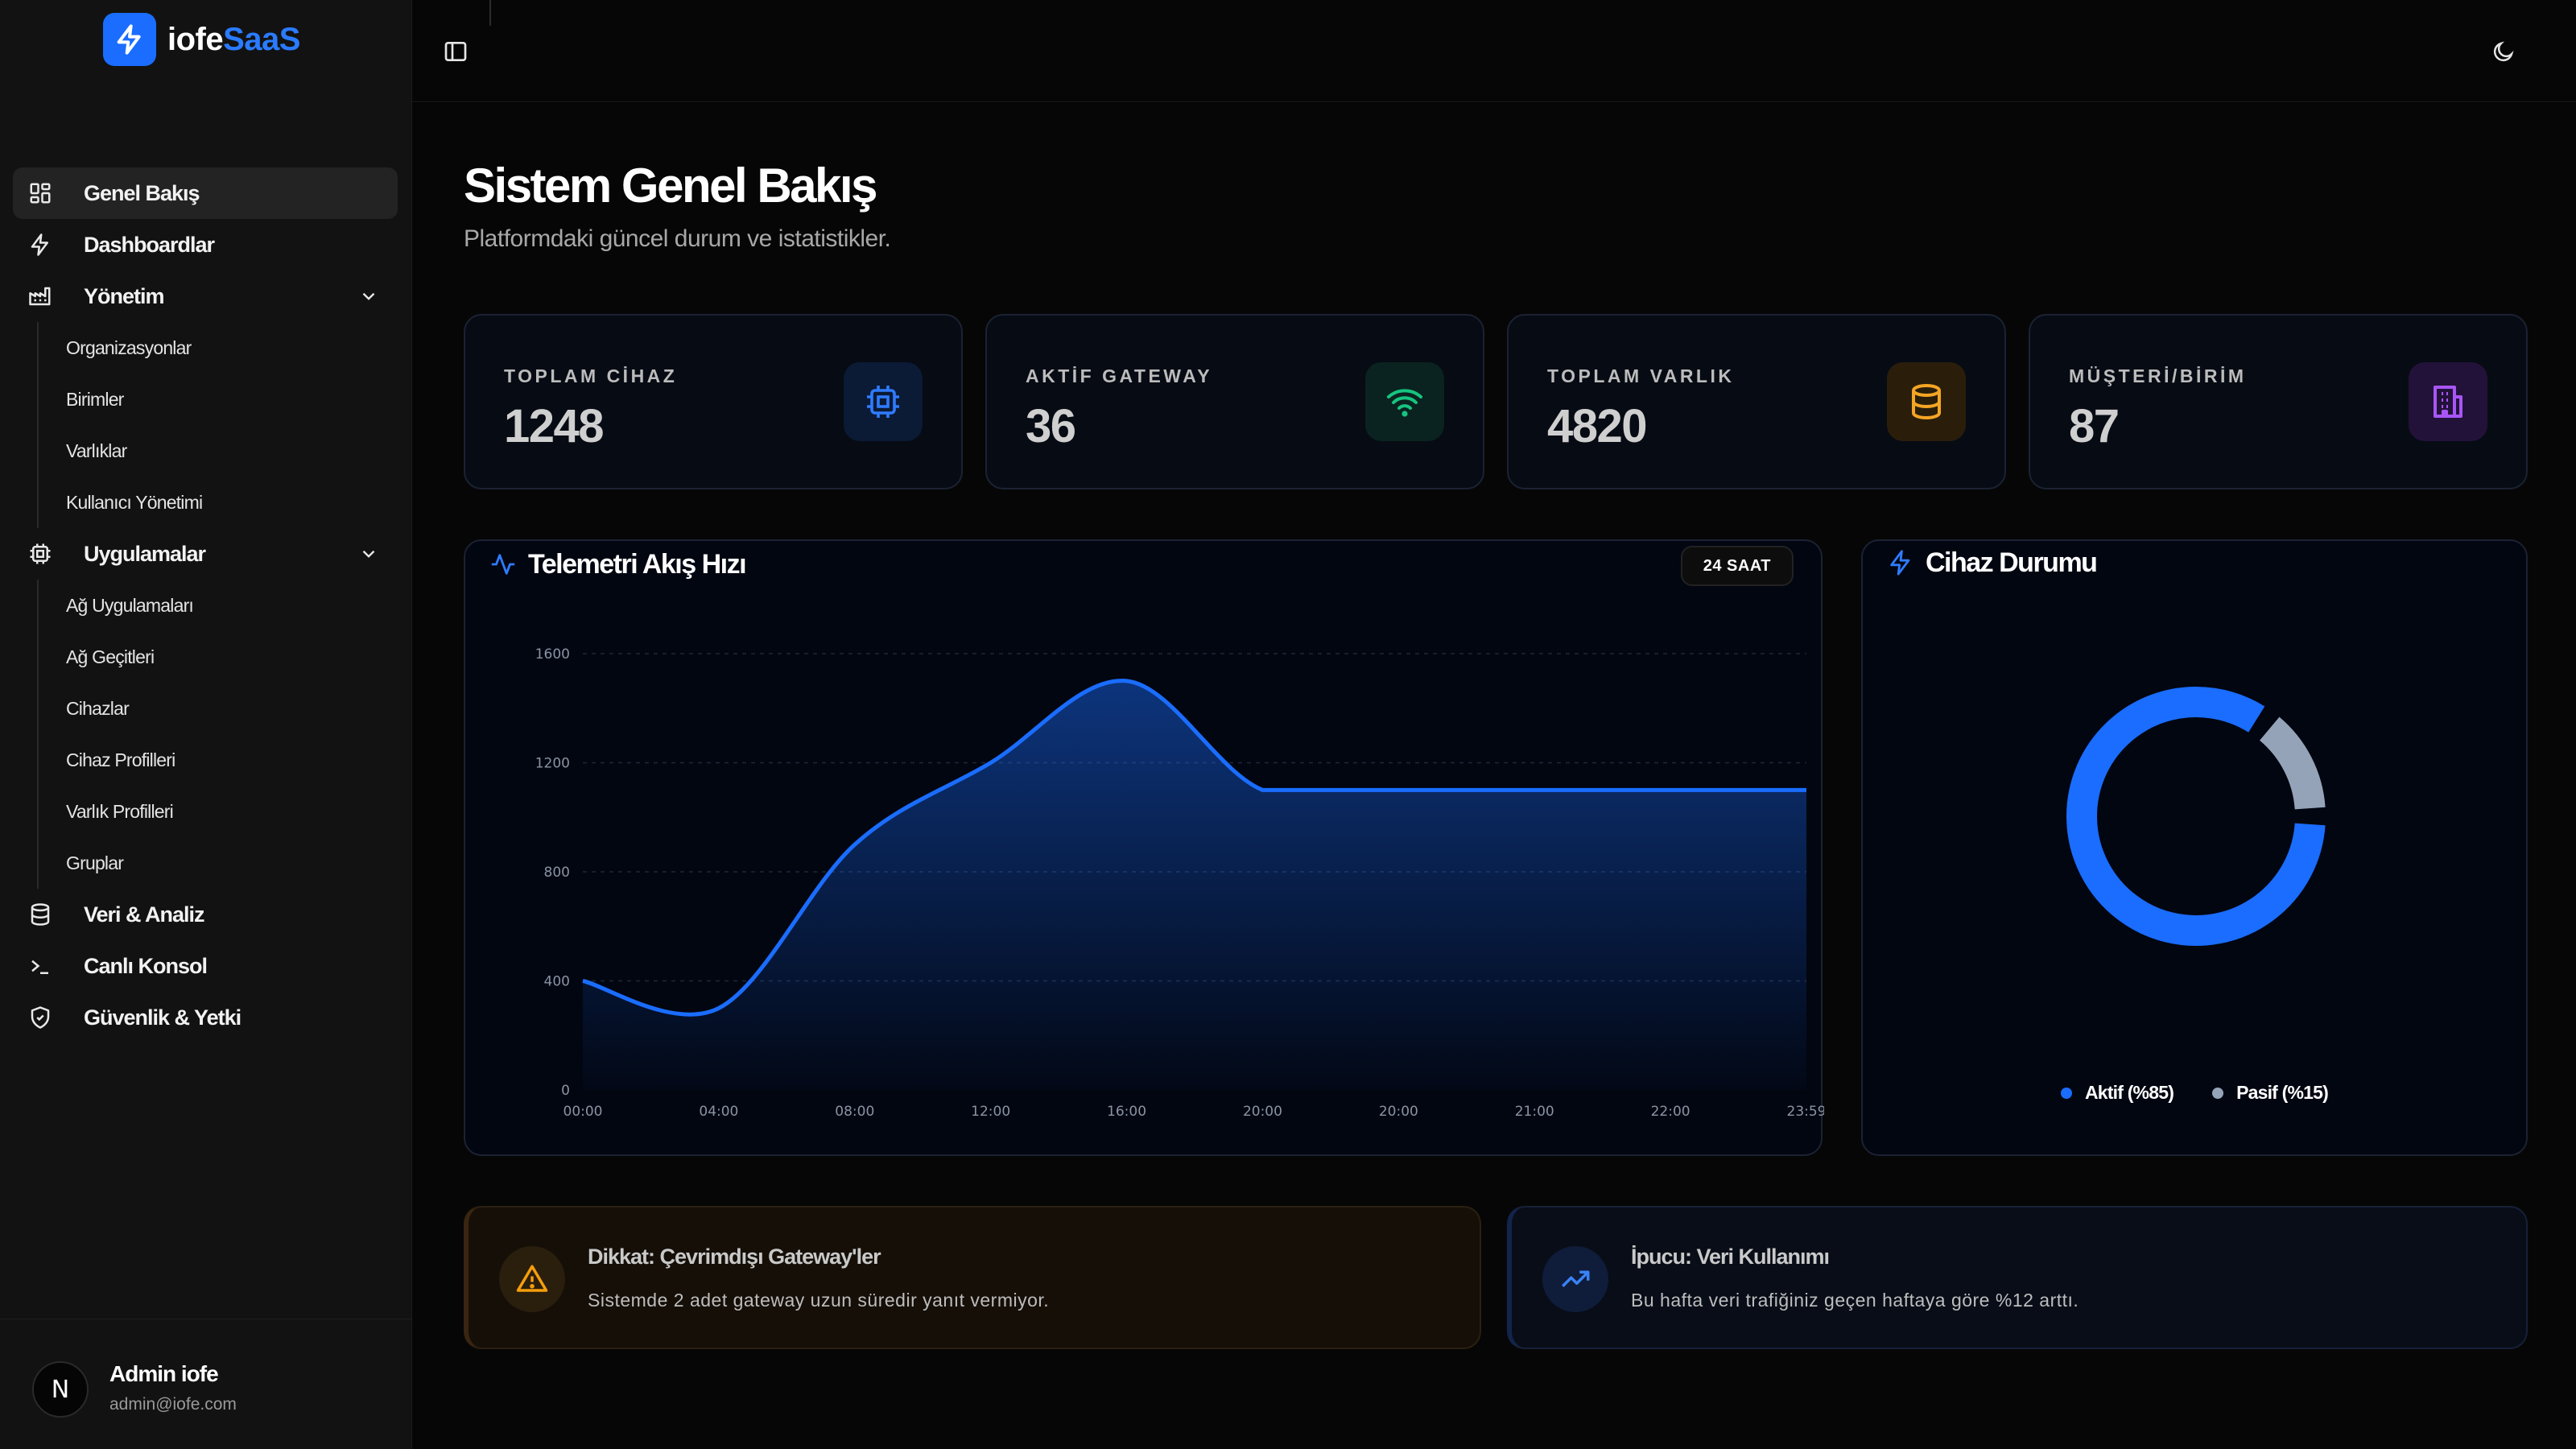 This screenshot has width=2576, height=1449. Describe the element at coordinates (145, 553) in the screenshot. I see `sidebar-item-label: Uygulamalar` at that location.